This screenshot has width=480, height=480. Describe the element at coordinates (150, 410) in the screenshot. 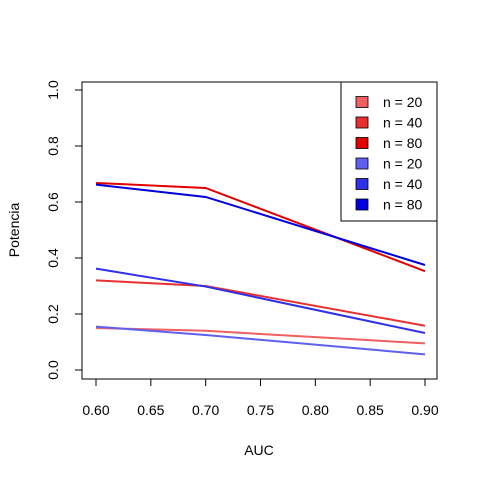

I see `x-tick-label: 0.65` at that location.